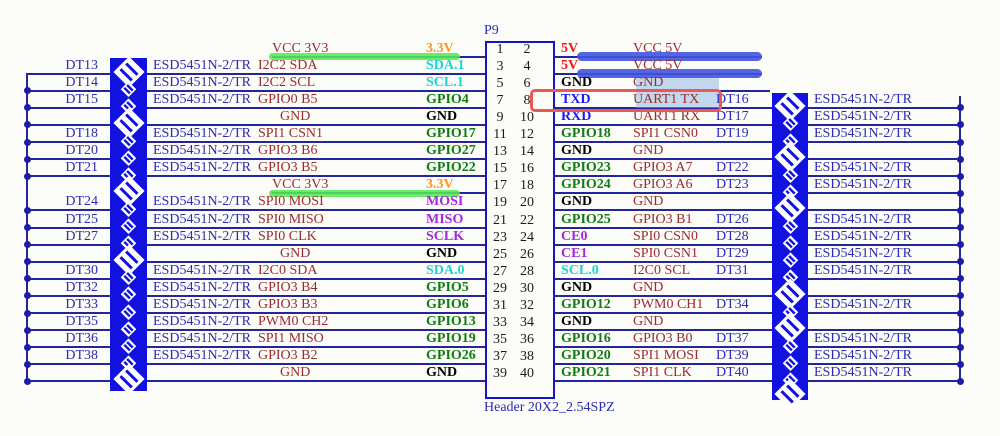 Image resolution: width=1000 pixels, height=436 pixels. Describe the element at coordinates (81, 270) in the screenshot. I see `designator-label: DT30` at that location.